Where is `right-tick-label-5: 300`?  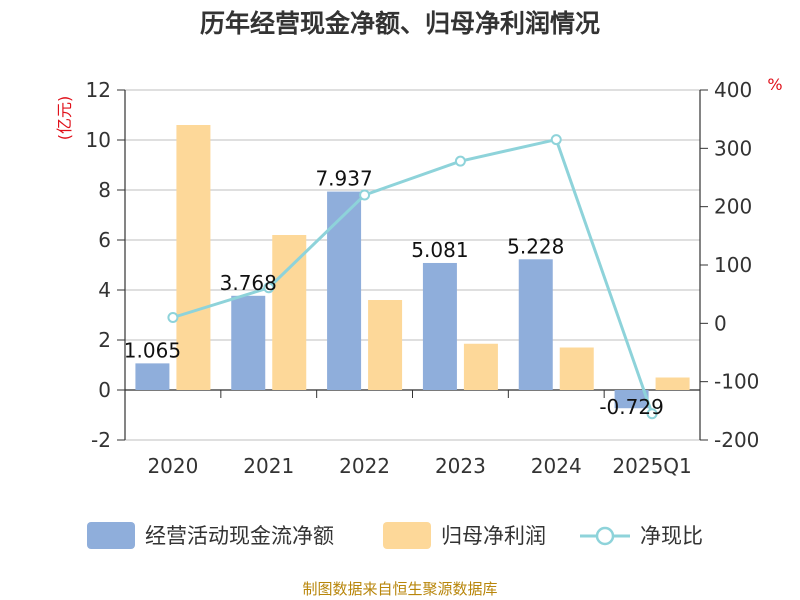
right-tick-label-5: 300 is located at coordinates (733, 148).